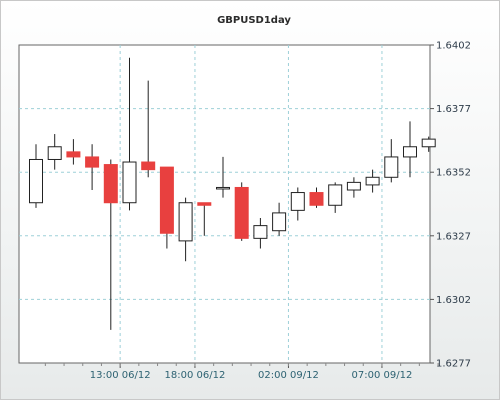 This screenshot has width=500, height=401. I want to click on y-tick-label: 1.6327, so click(453, 236).